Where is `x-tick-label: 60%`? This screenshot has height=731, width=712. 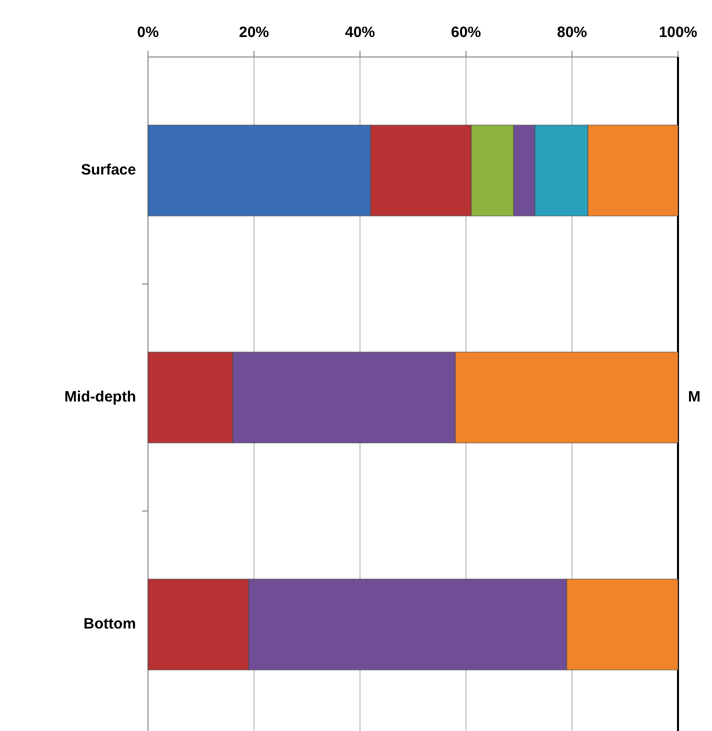
x-tick-label: 60% is located at coordinates (466, 32).